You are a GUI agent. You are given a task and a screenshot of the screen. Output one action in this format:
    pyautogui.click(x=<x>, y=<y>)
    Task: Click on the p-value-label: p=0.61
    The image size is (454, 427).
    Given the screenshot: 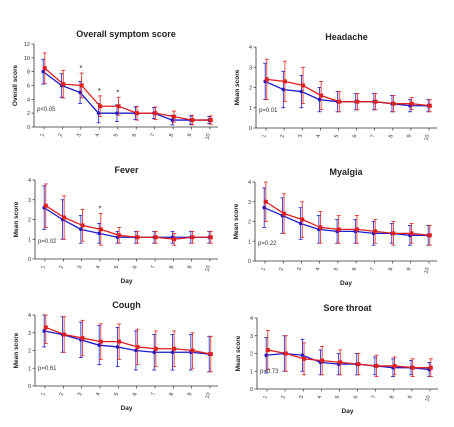 What is the action you would take?
    pyautogui.click(x=47, y=369)
    